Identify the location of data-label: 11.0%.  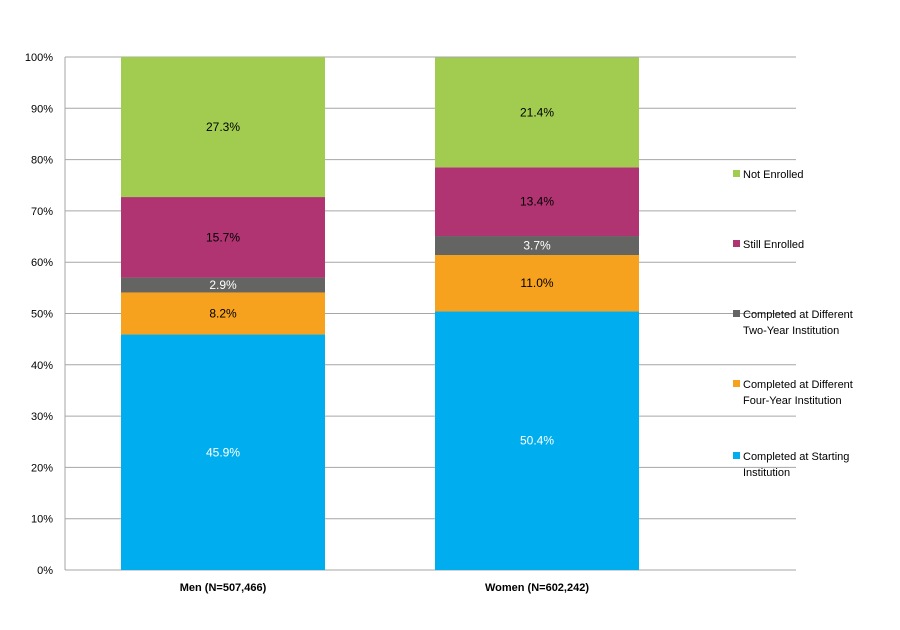
(536, 283).